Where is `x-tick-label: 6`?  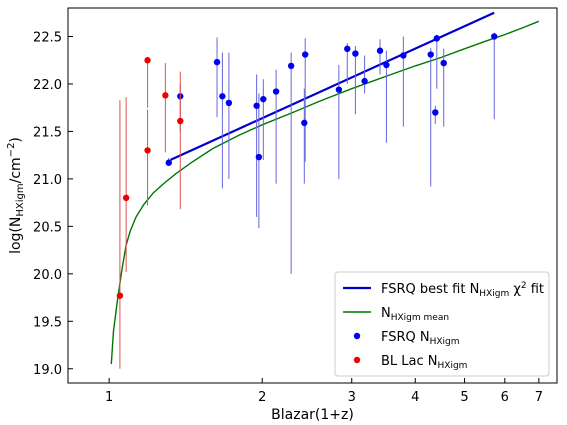
x-tick-label: 6 is located at coordinates (505, 397).